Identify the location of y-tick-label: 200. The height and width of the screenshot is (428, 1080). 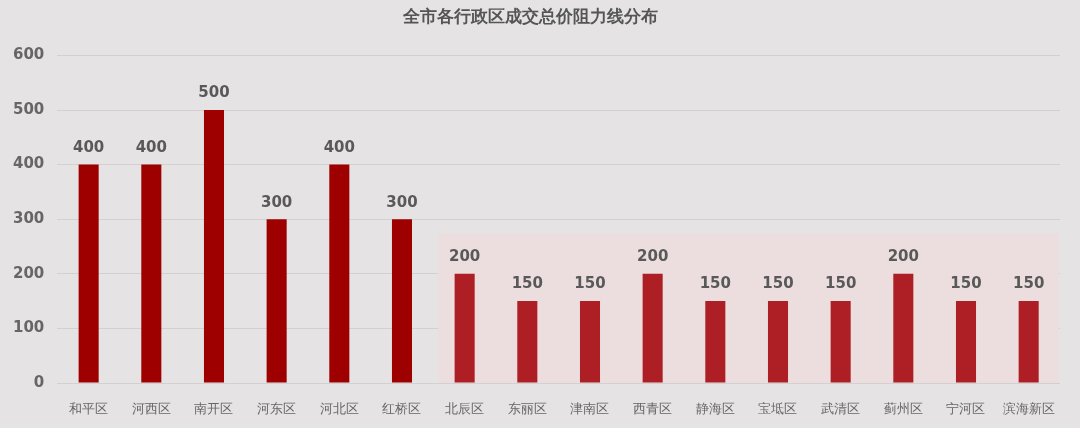
(29, 272).